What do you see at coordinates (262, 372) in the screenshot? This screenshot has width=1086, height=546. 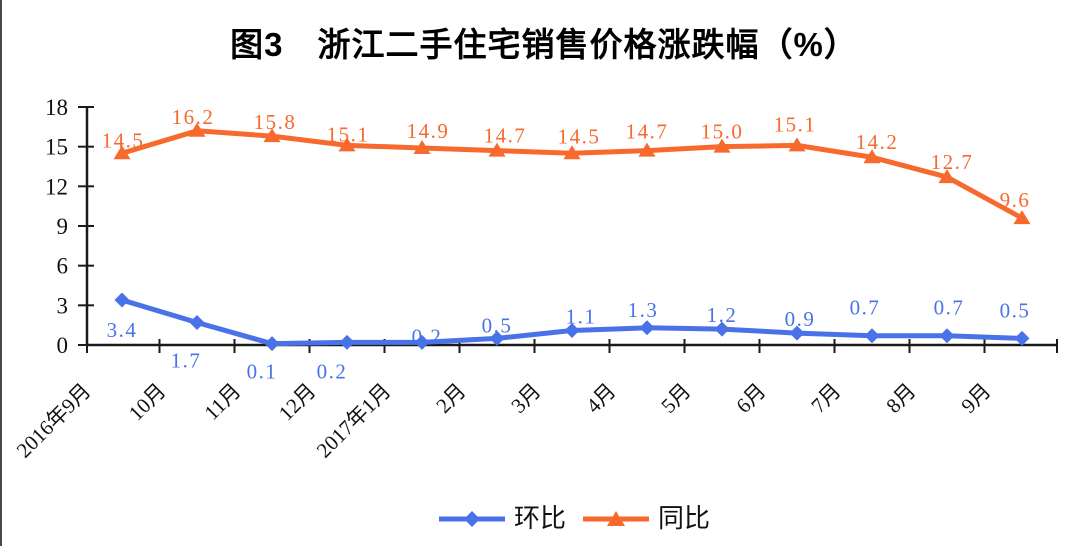 I see `data-point-label: 0.1` at bounding box center [262, 372].